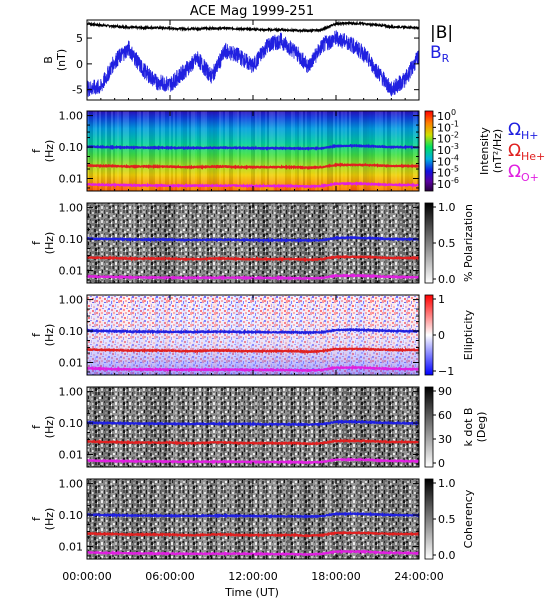 This screenshot has height=600, width=550. I want to click on colorbar-tick-label: 10-4, so click(448, 160).